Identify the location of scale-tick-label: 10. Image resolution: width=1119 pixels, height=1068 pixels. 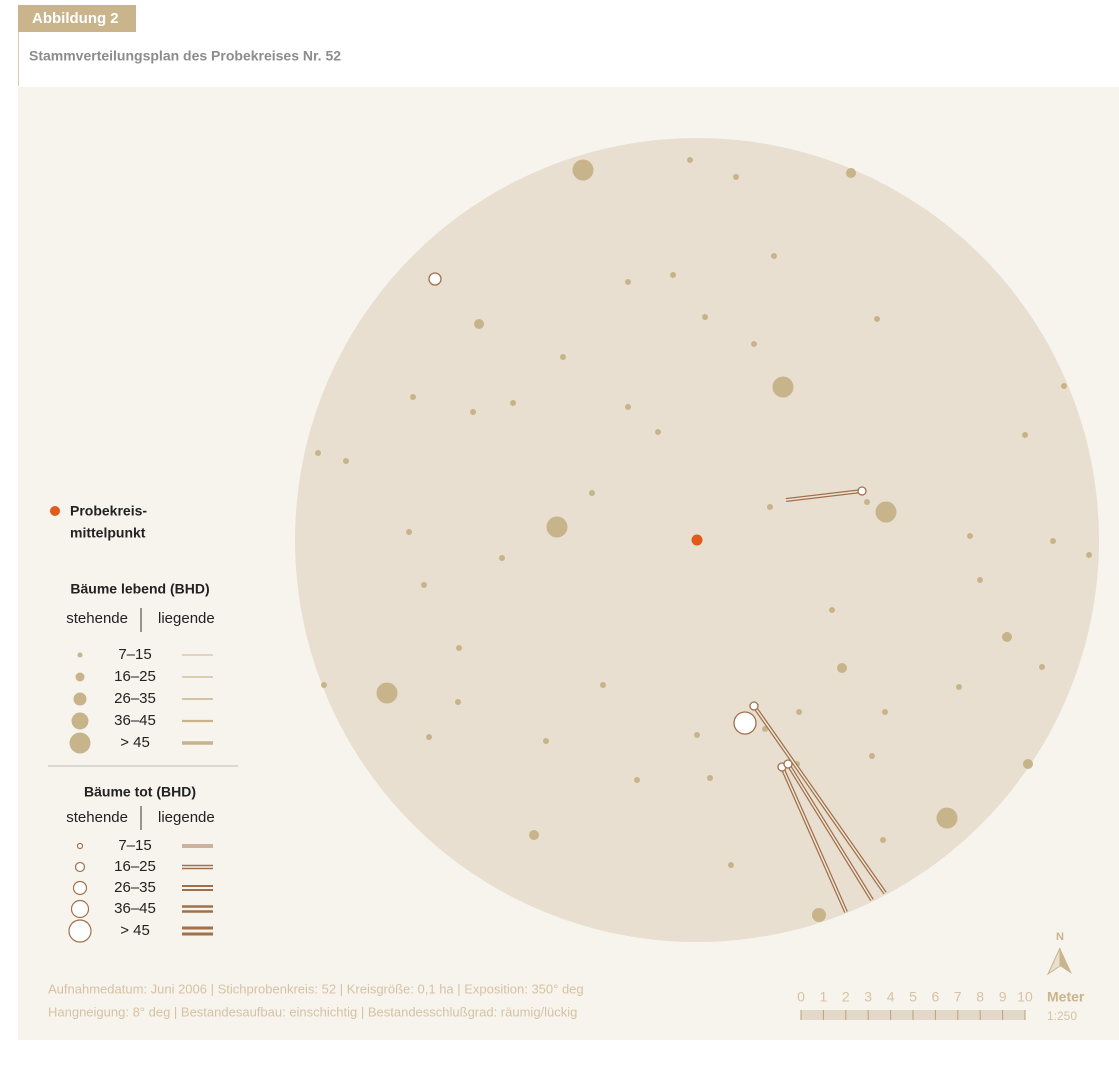
(1025, 997).